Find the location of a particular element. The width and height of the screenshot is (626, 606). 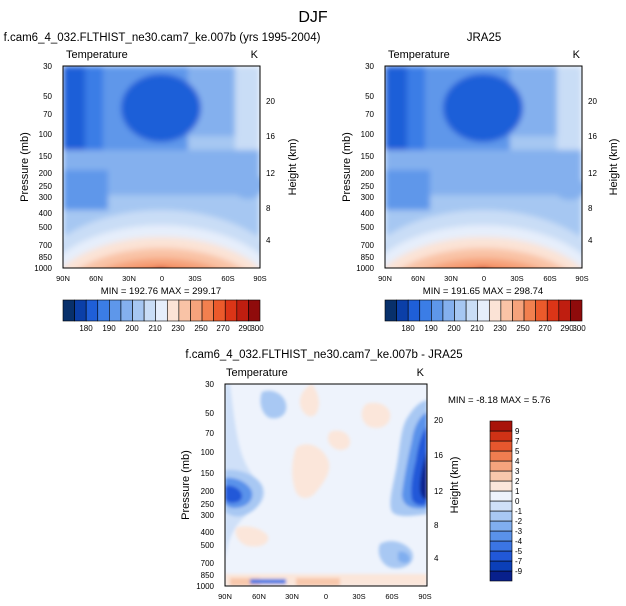

y-tick-label: 250 is located at coordinates (208, 504).